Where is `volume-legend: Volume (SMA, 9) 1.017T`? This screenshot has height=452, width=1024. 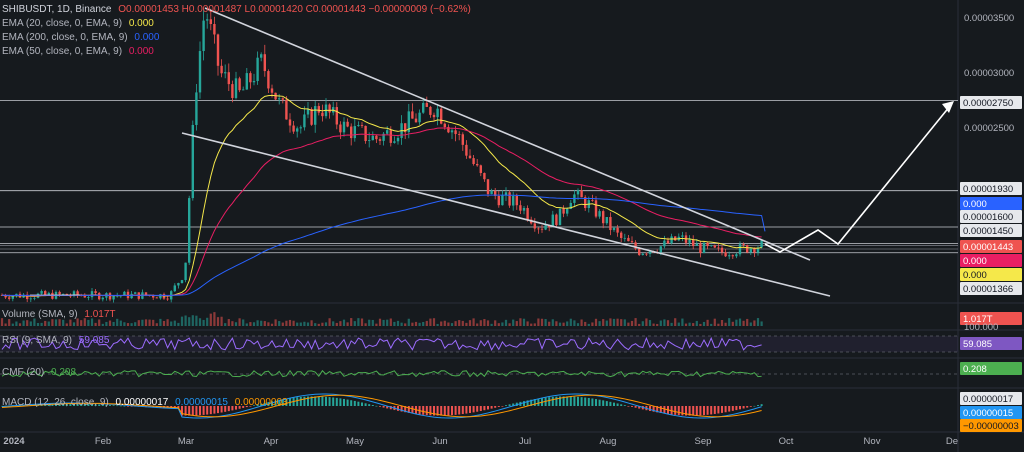 volume-legend: Volume (SMA, 9) 1.017T is located at coordinates (59, 314).